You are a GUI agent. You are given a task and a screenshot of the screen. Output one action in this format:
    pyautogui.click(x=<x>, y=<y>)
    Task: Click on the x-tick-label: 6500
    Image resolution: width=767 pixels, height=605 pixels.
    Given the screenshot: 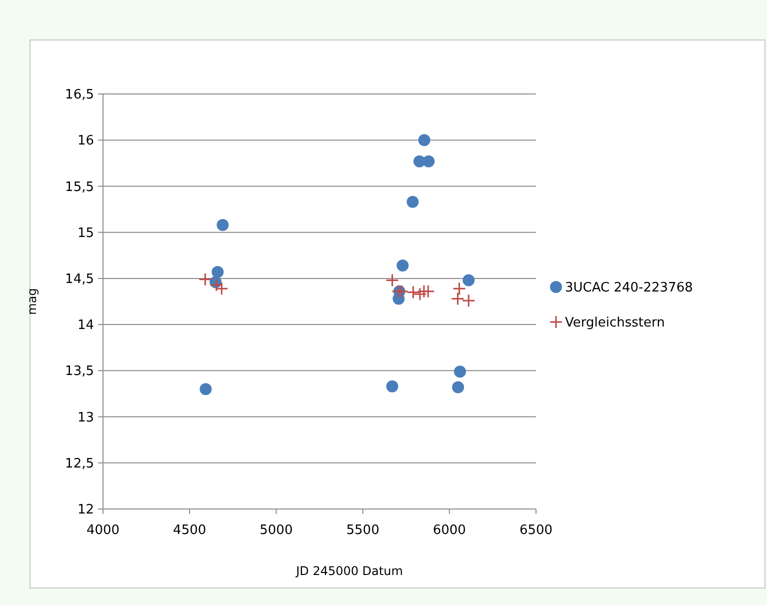 What is the action you would take?
    pyautogui.click(x=536, y=530)
    